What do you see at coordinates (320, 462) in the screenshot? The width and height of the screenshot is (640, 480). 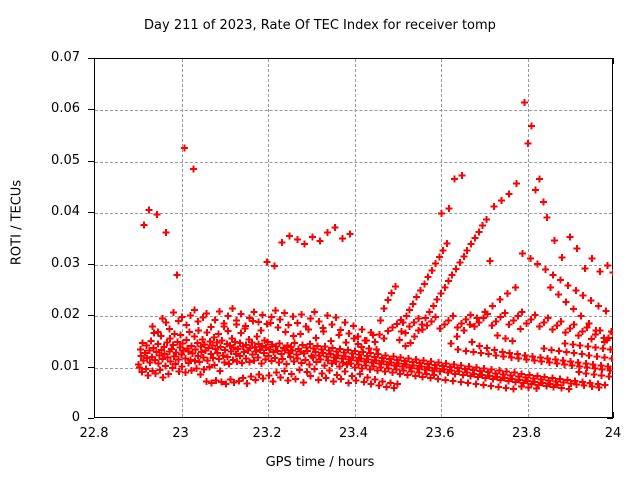 I see `x-axis-label: GPS time / hours` at bounding box center [320, 462].